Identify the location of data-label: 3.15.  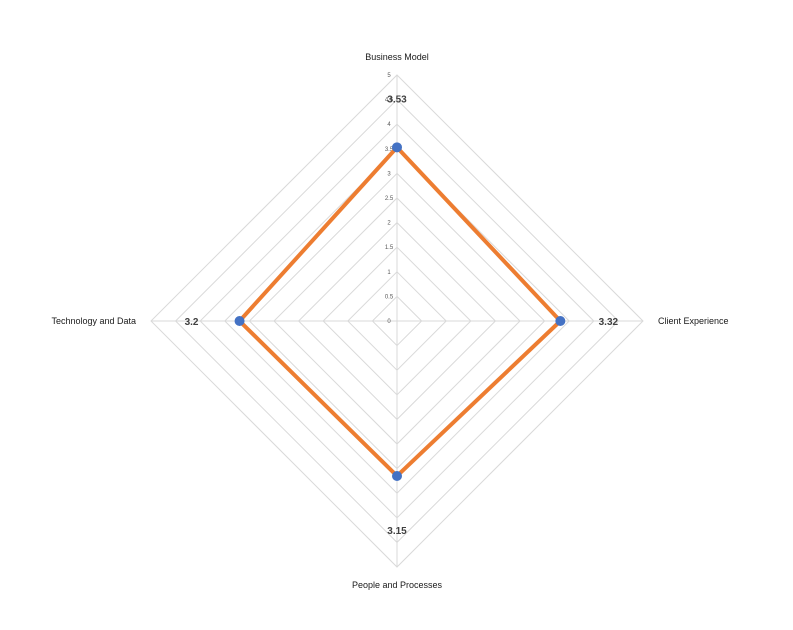
(397, 531).